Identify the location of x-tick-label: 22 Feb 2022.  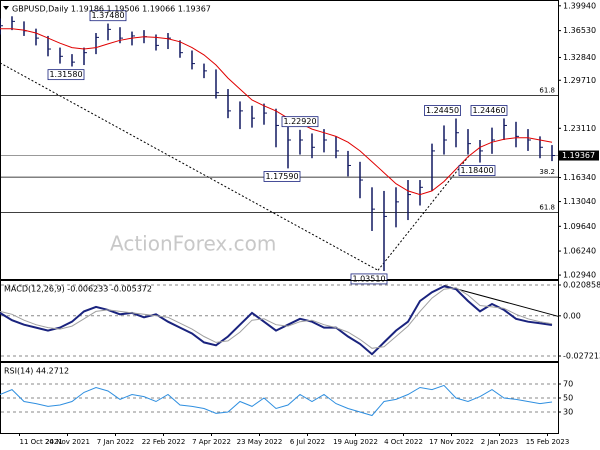
(164, 442).